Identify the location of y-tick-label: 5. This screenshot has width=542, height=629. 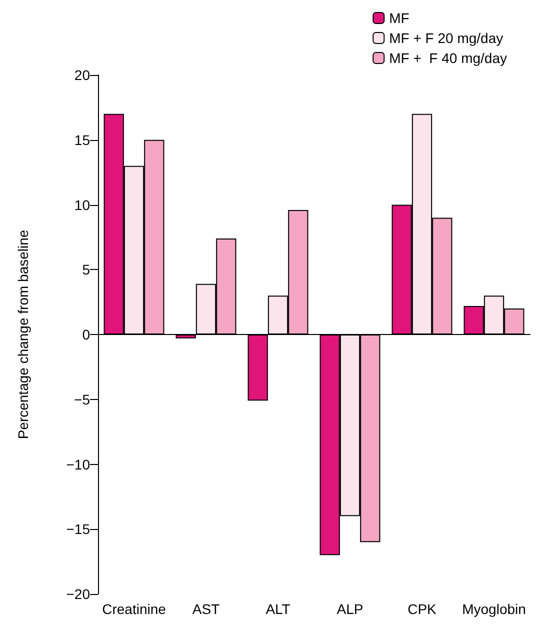
(86, 270).